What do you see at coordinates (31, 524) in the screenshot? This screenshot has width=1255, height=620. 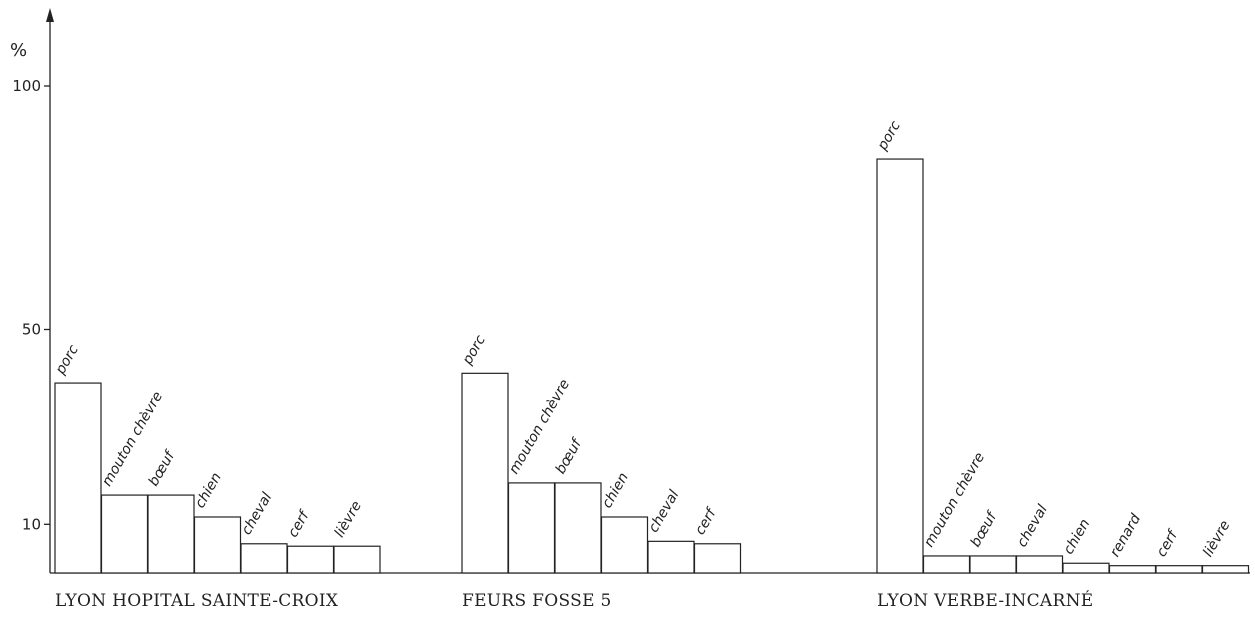 I see `y-tick-label: 10` at bounding box center [31, 524].